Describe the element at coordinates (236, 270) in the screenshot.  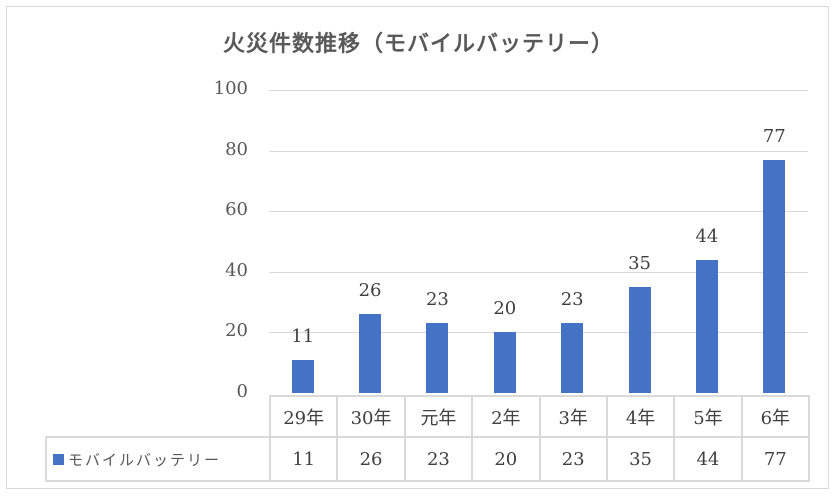
I see `y-axis-tick-label: 40` at that location.